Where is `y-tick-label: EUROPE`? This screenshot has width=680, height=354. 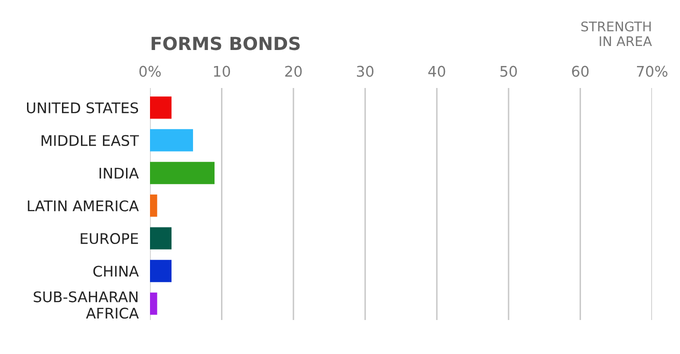
y-tick-label: EUROPE is located at coordinates (109, 238).